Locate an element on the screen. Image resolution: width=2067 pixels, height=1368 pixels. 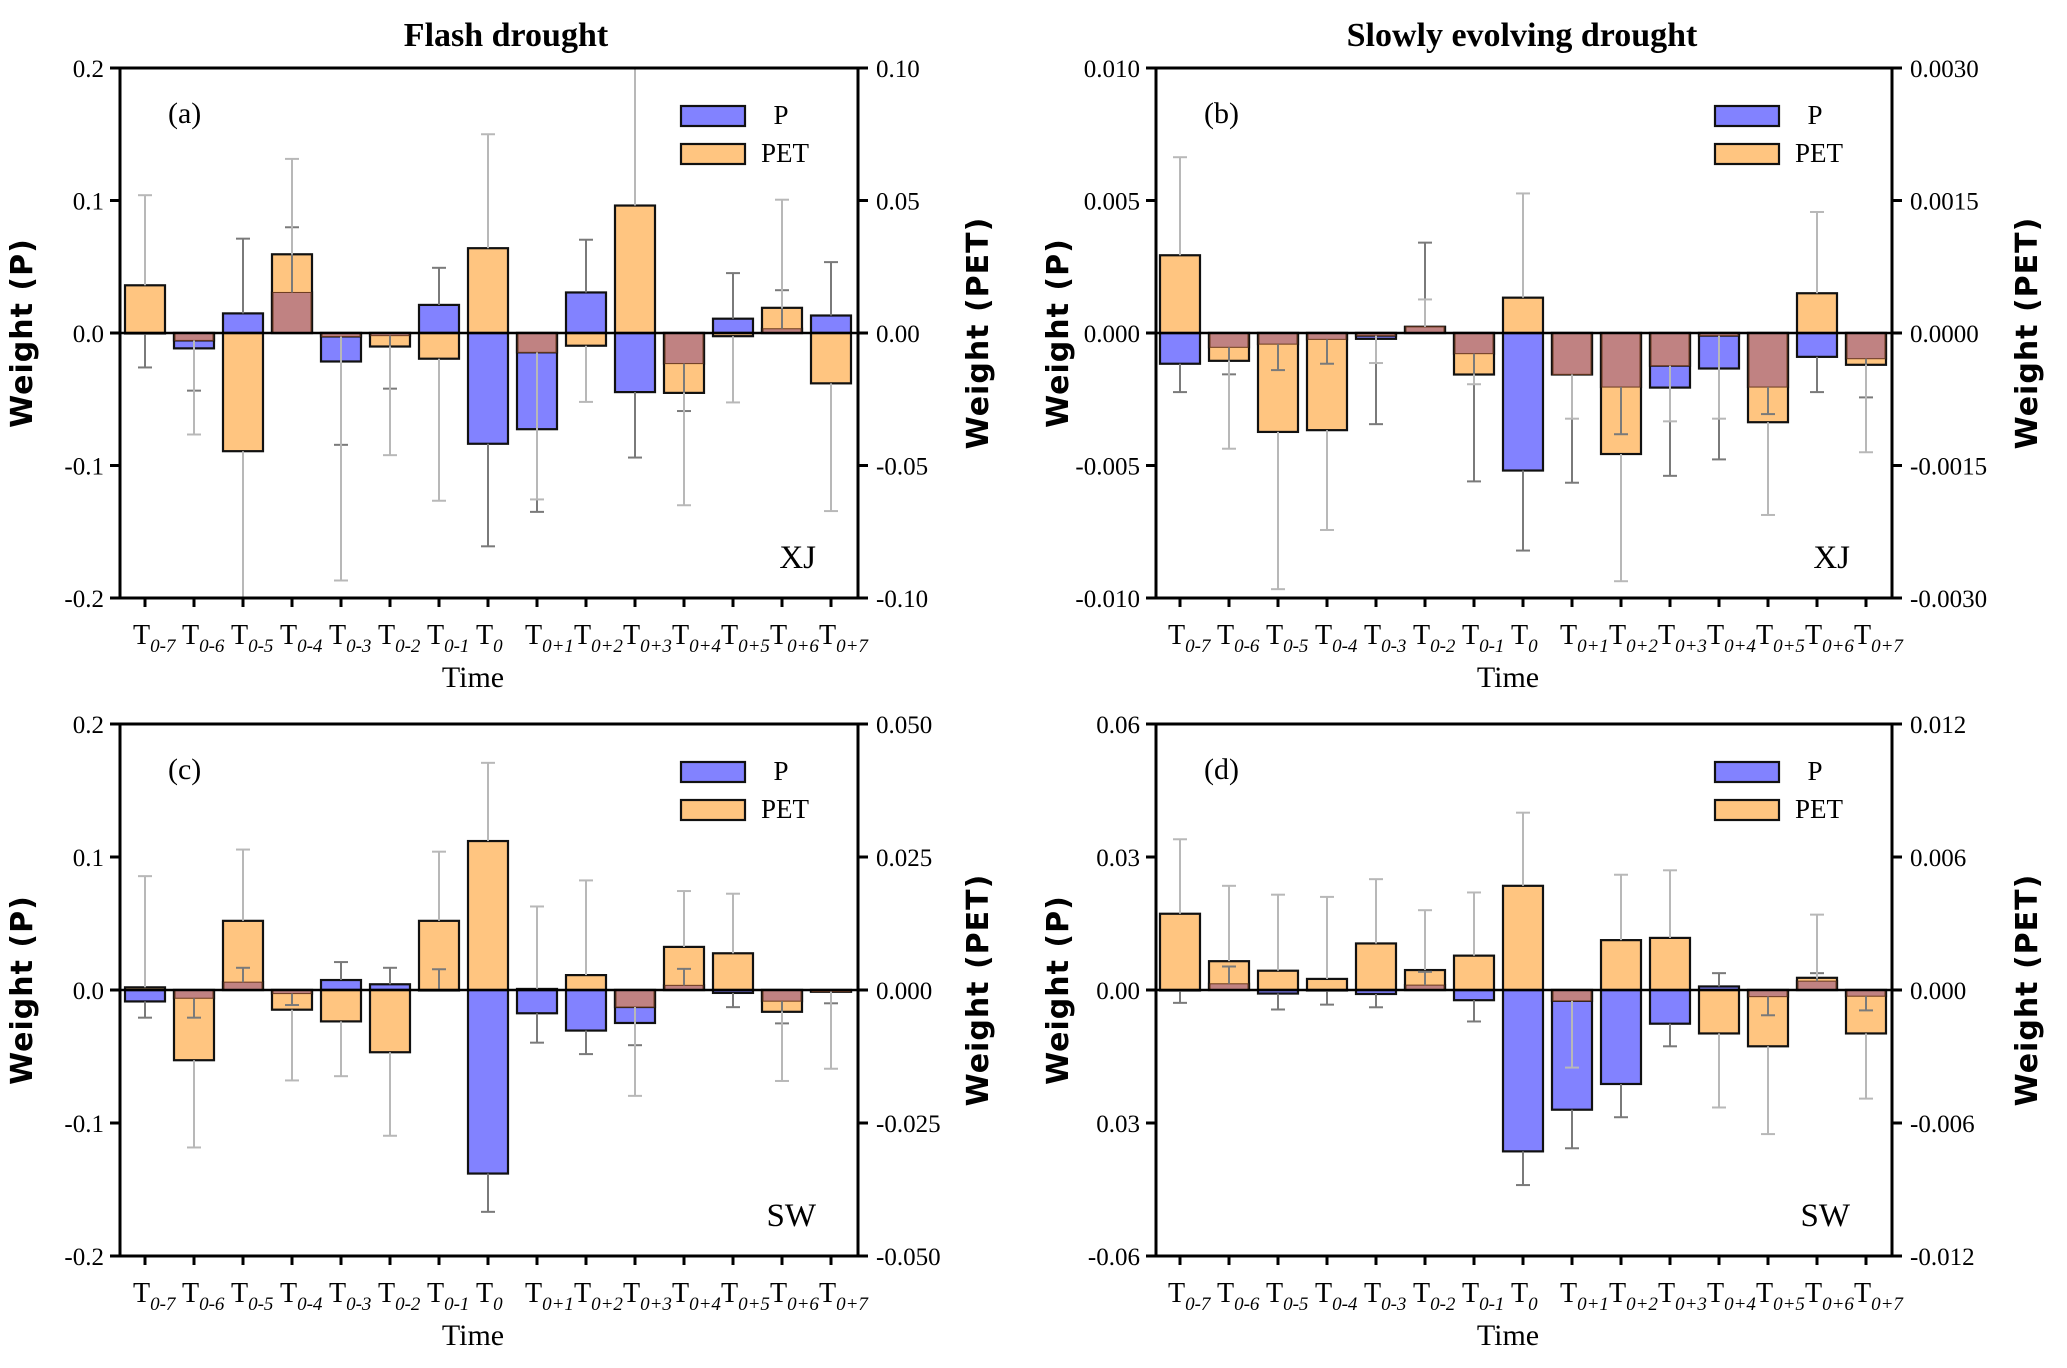
y-tick-label-left: 0.2 is located at coordinates (88, 69).